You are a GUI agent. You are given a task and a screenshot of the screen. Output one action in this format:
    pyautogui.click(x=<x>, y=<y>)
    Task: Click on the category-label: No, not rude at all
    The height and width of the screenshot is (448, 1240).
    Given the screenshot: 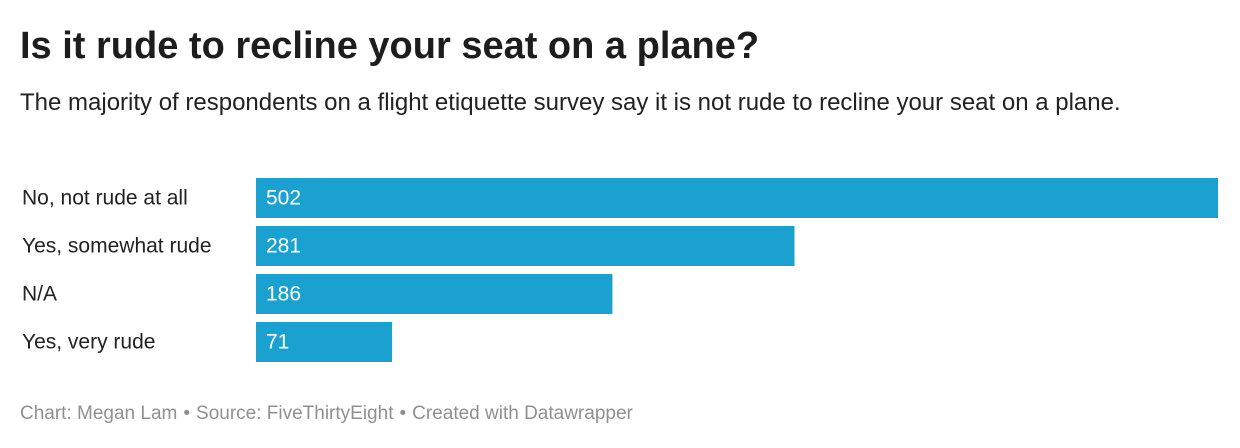 What is the action you would take?
    pyautogui.click(x=105, y=198)
    